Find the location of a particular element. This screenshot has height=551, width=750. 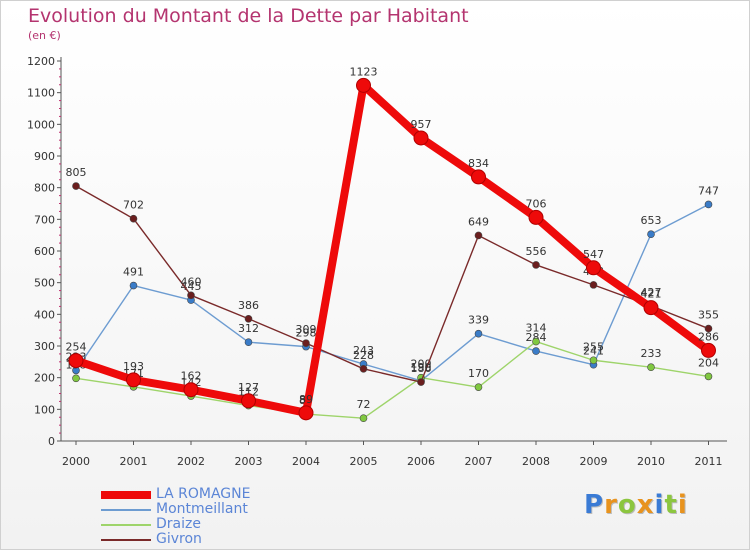

data-label: 421 is located at coordinates (651, 294).